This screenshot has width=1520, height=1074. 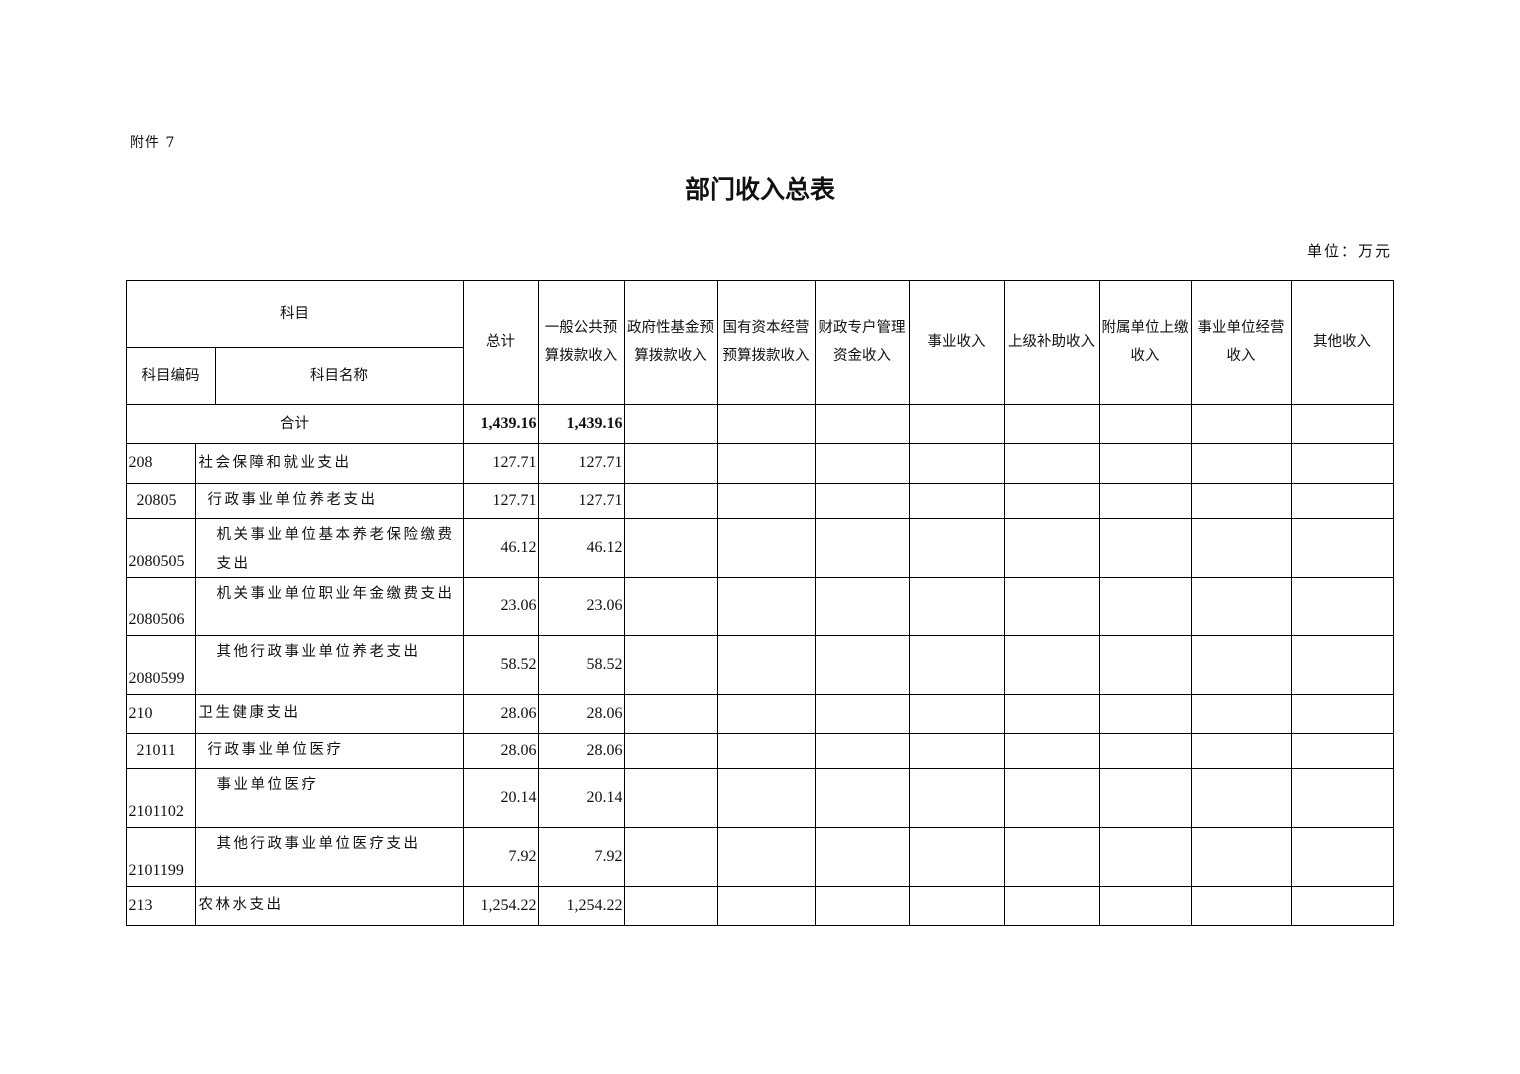 What do you see at coordinates (329, 750) in the screenshot?
I see `subject-name: 行政事业单位医疗` at bounding box center [329, 750].